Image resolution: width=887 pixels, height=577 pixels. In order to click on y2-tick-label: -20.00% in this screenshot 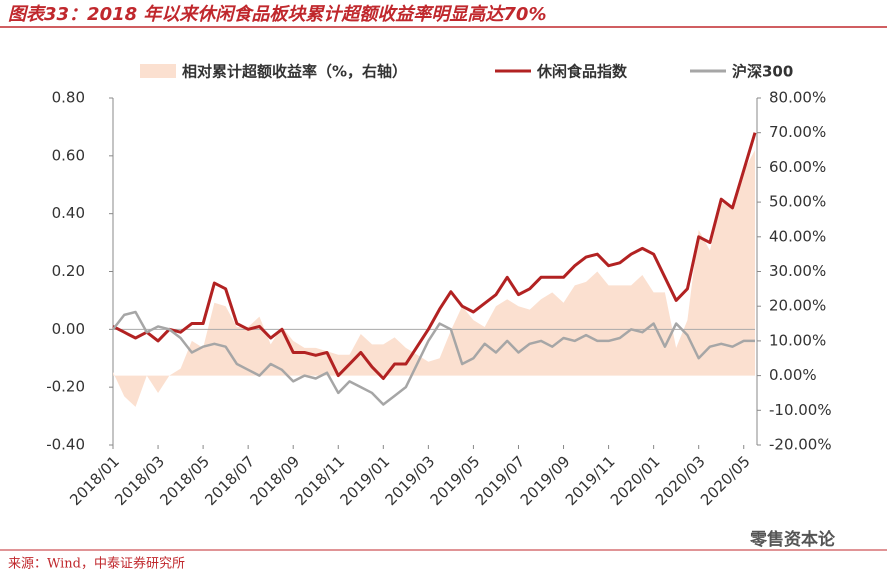, I will do `click(800, 445)`.